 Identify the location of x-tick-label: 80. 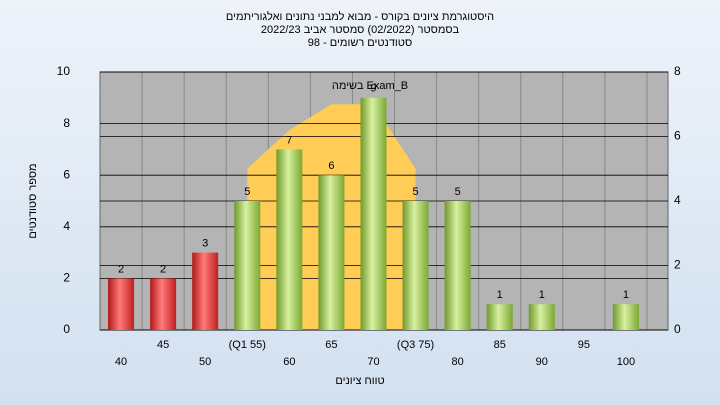
(458, 362).